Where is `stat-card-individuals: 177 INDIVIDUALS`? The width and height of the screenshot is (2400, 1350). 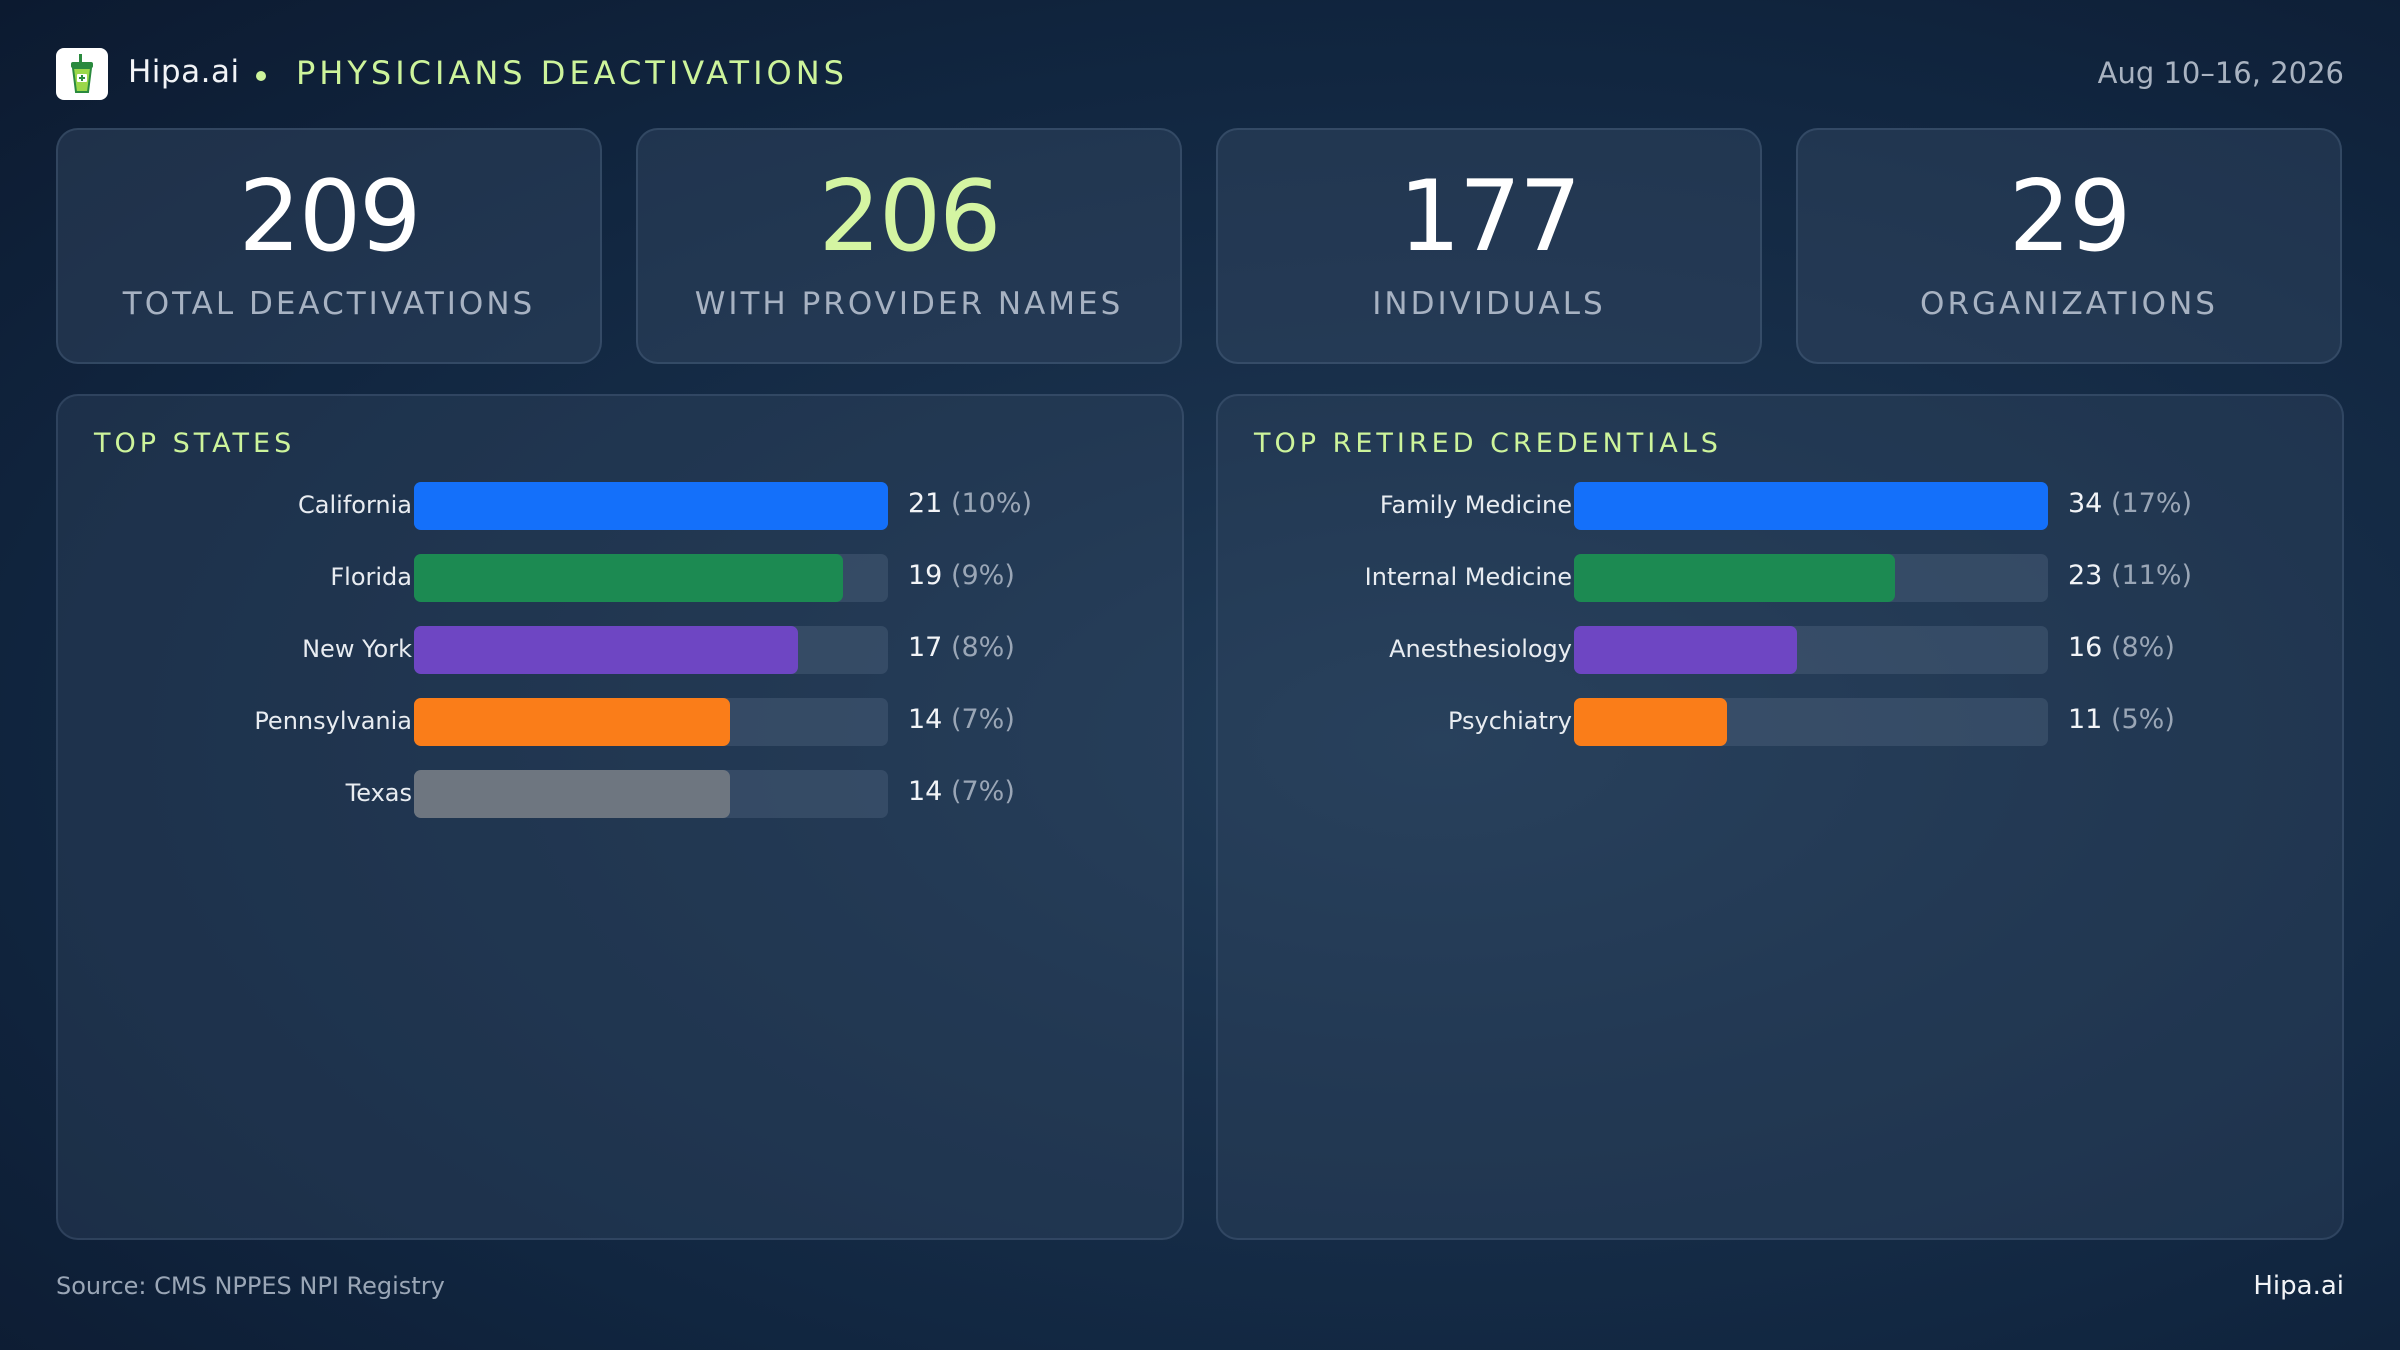
stat-card-individuals: 177 INDIVIDUALS is located at coordinates (1489, 246).